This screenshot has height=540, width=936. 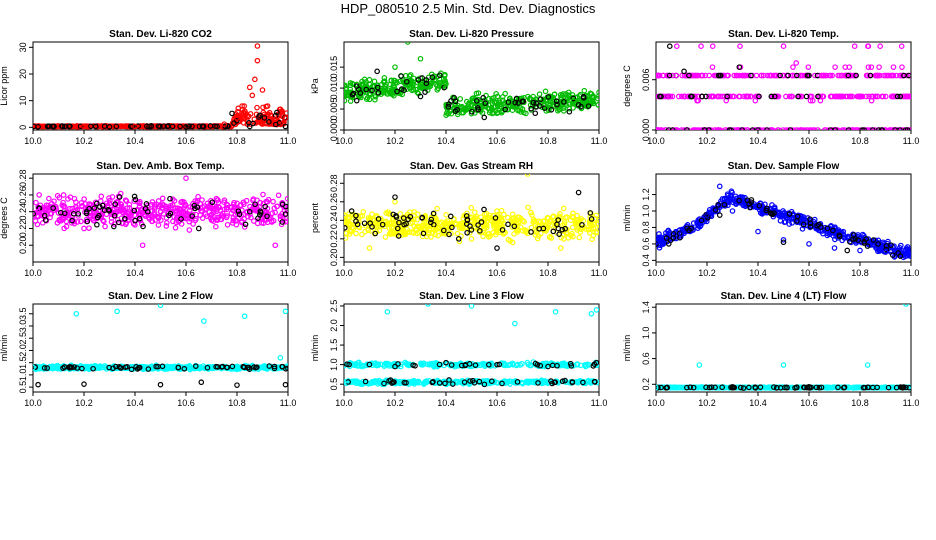 What do you see at coordinates (23, 338) in the screenshot?
I see `y-tick-label: 2.5` at bounding box center [23, 338].